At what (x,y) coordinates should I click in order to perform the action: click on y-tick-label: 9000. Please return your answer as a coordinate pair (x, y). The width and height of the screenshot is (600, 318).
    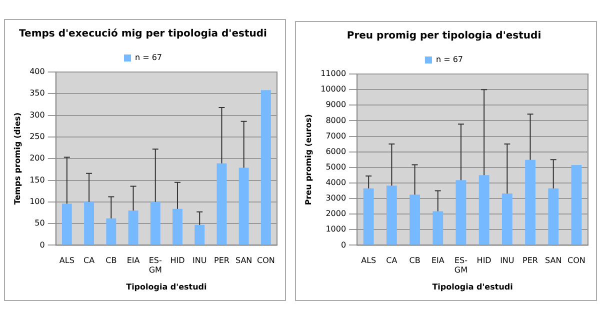
    Looking at the image, I should click on (336, 105).